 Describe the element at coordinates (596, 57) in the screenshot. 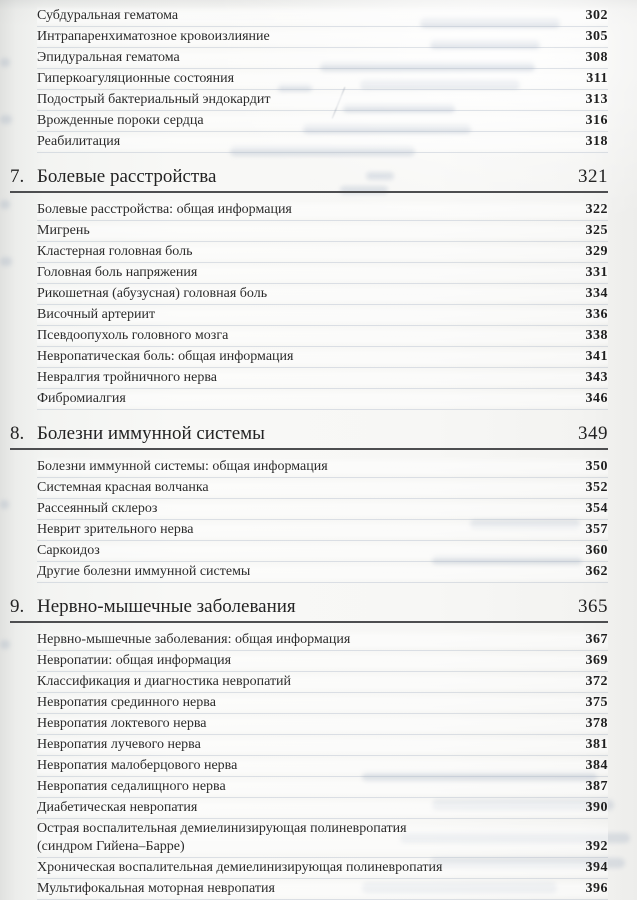

I see `entry-page-number: 308` at that location.